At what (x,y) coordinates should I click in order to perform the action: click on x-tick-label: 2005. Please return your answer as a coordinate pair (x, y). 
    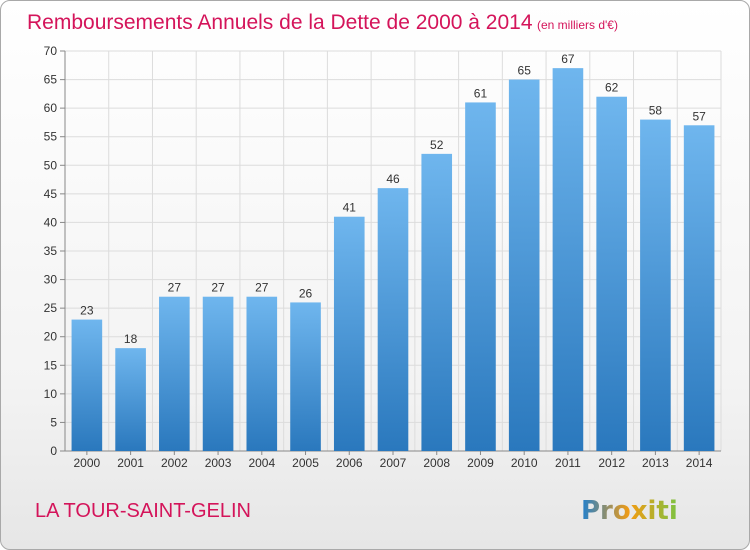
    Looking at the image, I should click on (305, 463).